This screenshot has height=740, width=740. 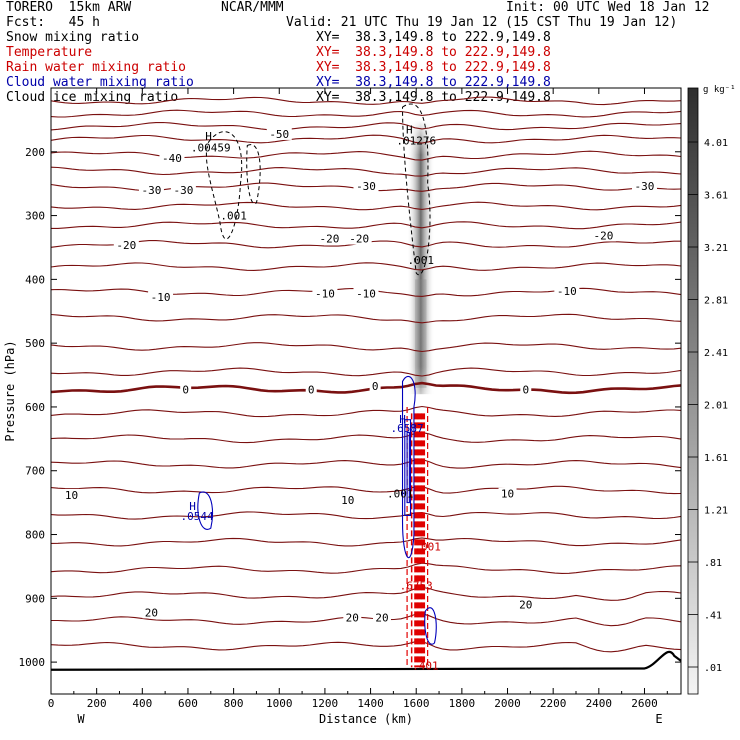 What do you see at coordinates (252, 7) in the screenshot?
I see `center-name: NCAR/MMM` at bounding box center [252, 7].